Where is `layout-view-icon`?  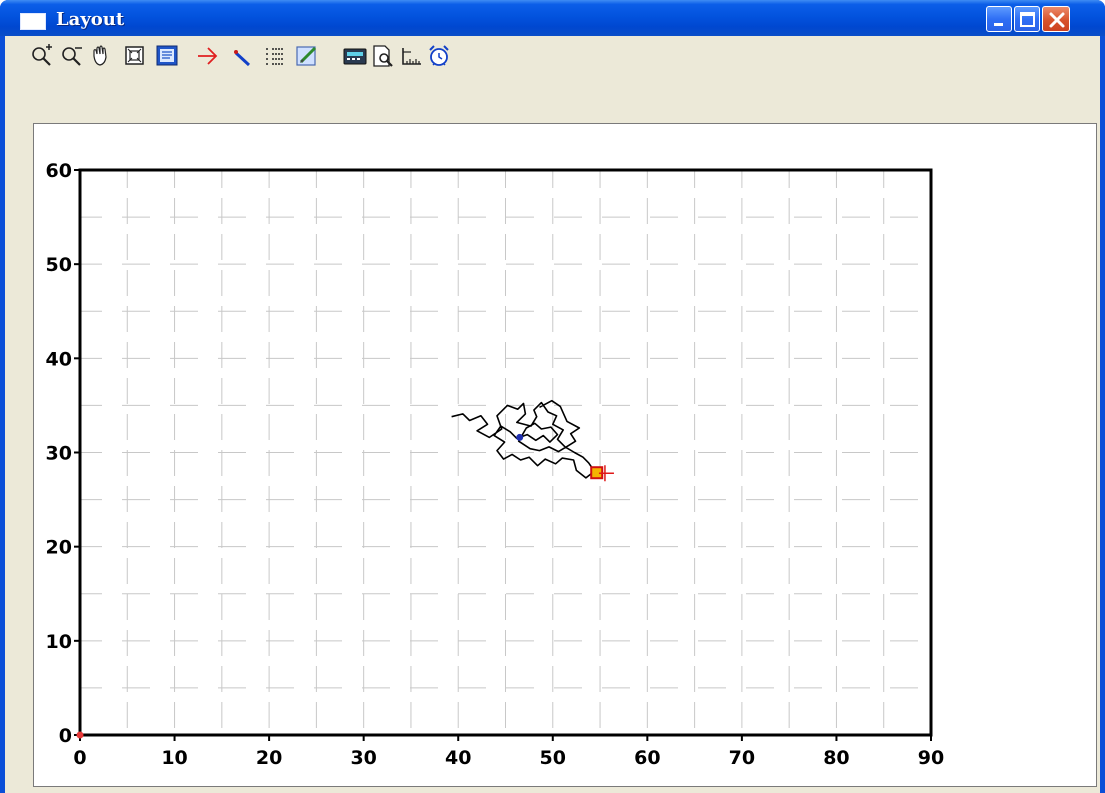
layout-view-icon is located at coordinates (167, 55).